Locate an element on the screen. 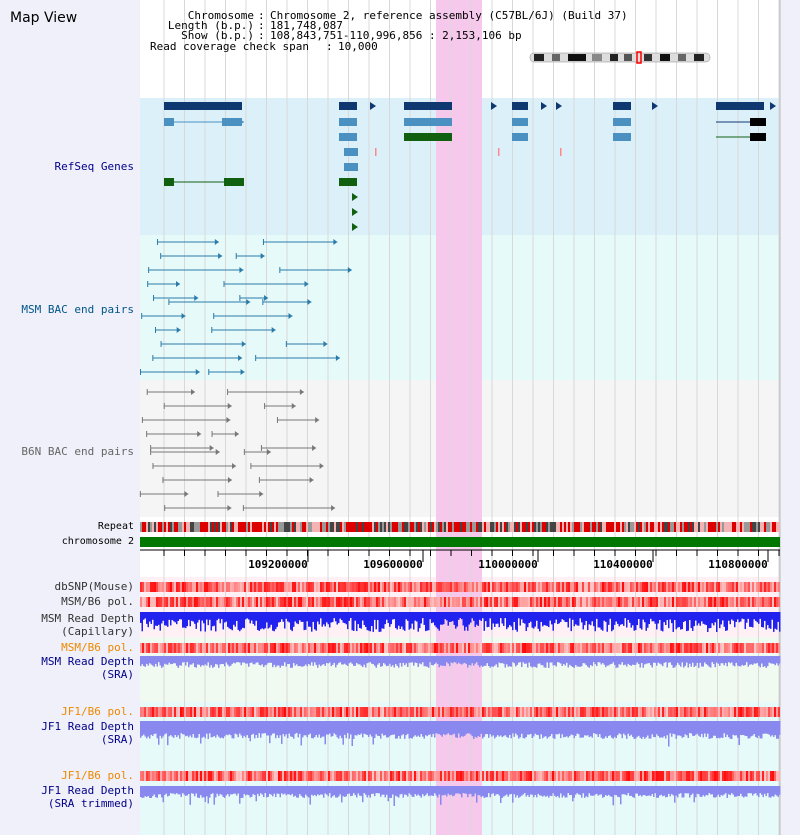 The height and width of the screenshot is (835, 800). track-label-refseq-genes: RefSeq Genes is located at coordinates (94, 166).